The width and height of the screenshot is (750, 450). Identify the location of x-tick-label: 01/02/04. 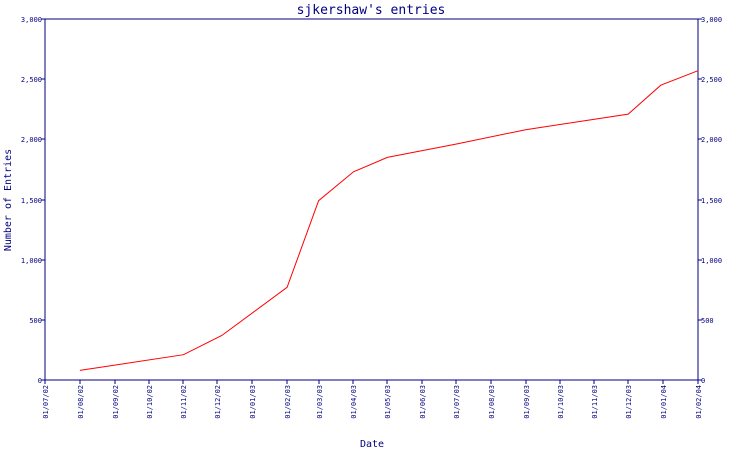
(699, 402).